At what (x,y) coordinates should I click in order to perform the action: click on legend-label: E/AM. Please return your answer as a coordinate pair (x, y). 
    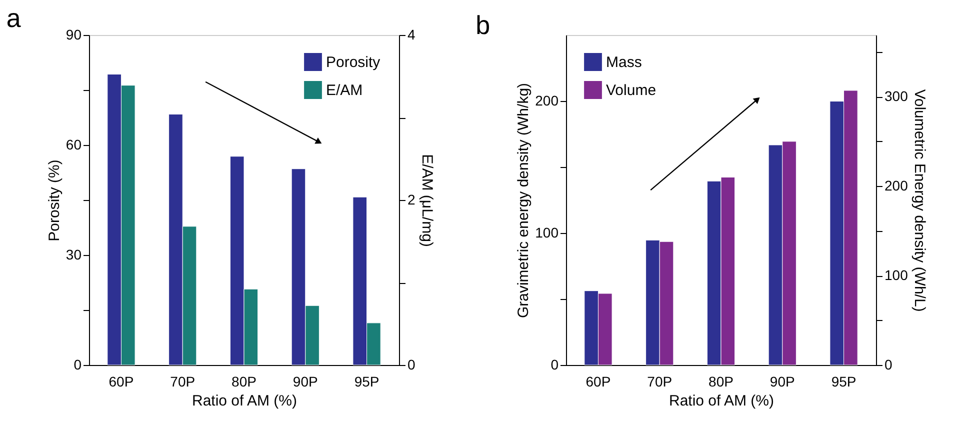
    Looking at the image, I should click on (344, 90).